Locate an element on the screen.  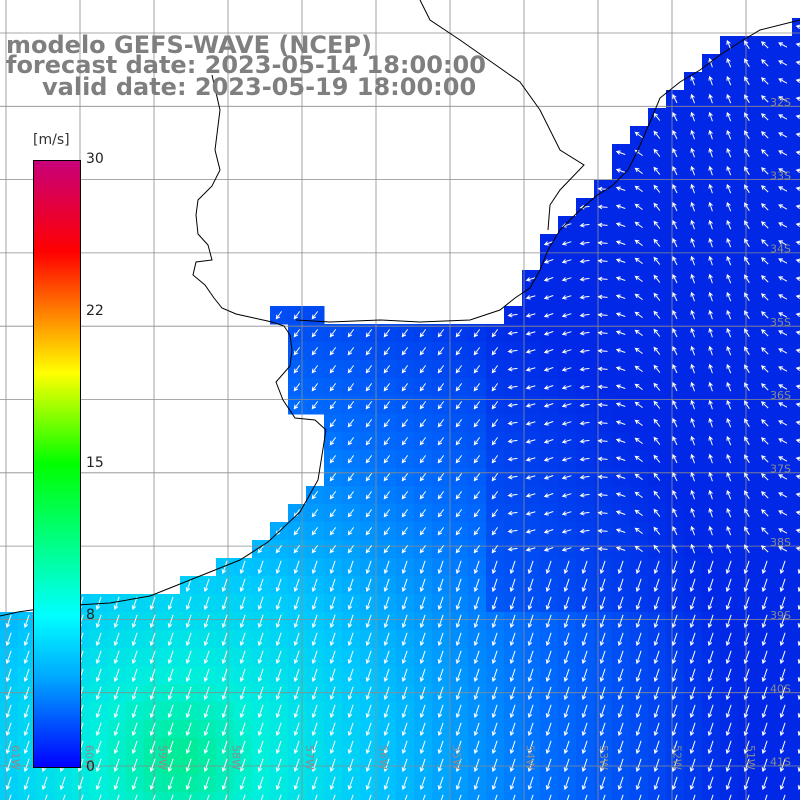
colorbar-tick-label: 22 is located at coordinates (95, 311).